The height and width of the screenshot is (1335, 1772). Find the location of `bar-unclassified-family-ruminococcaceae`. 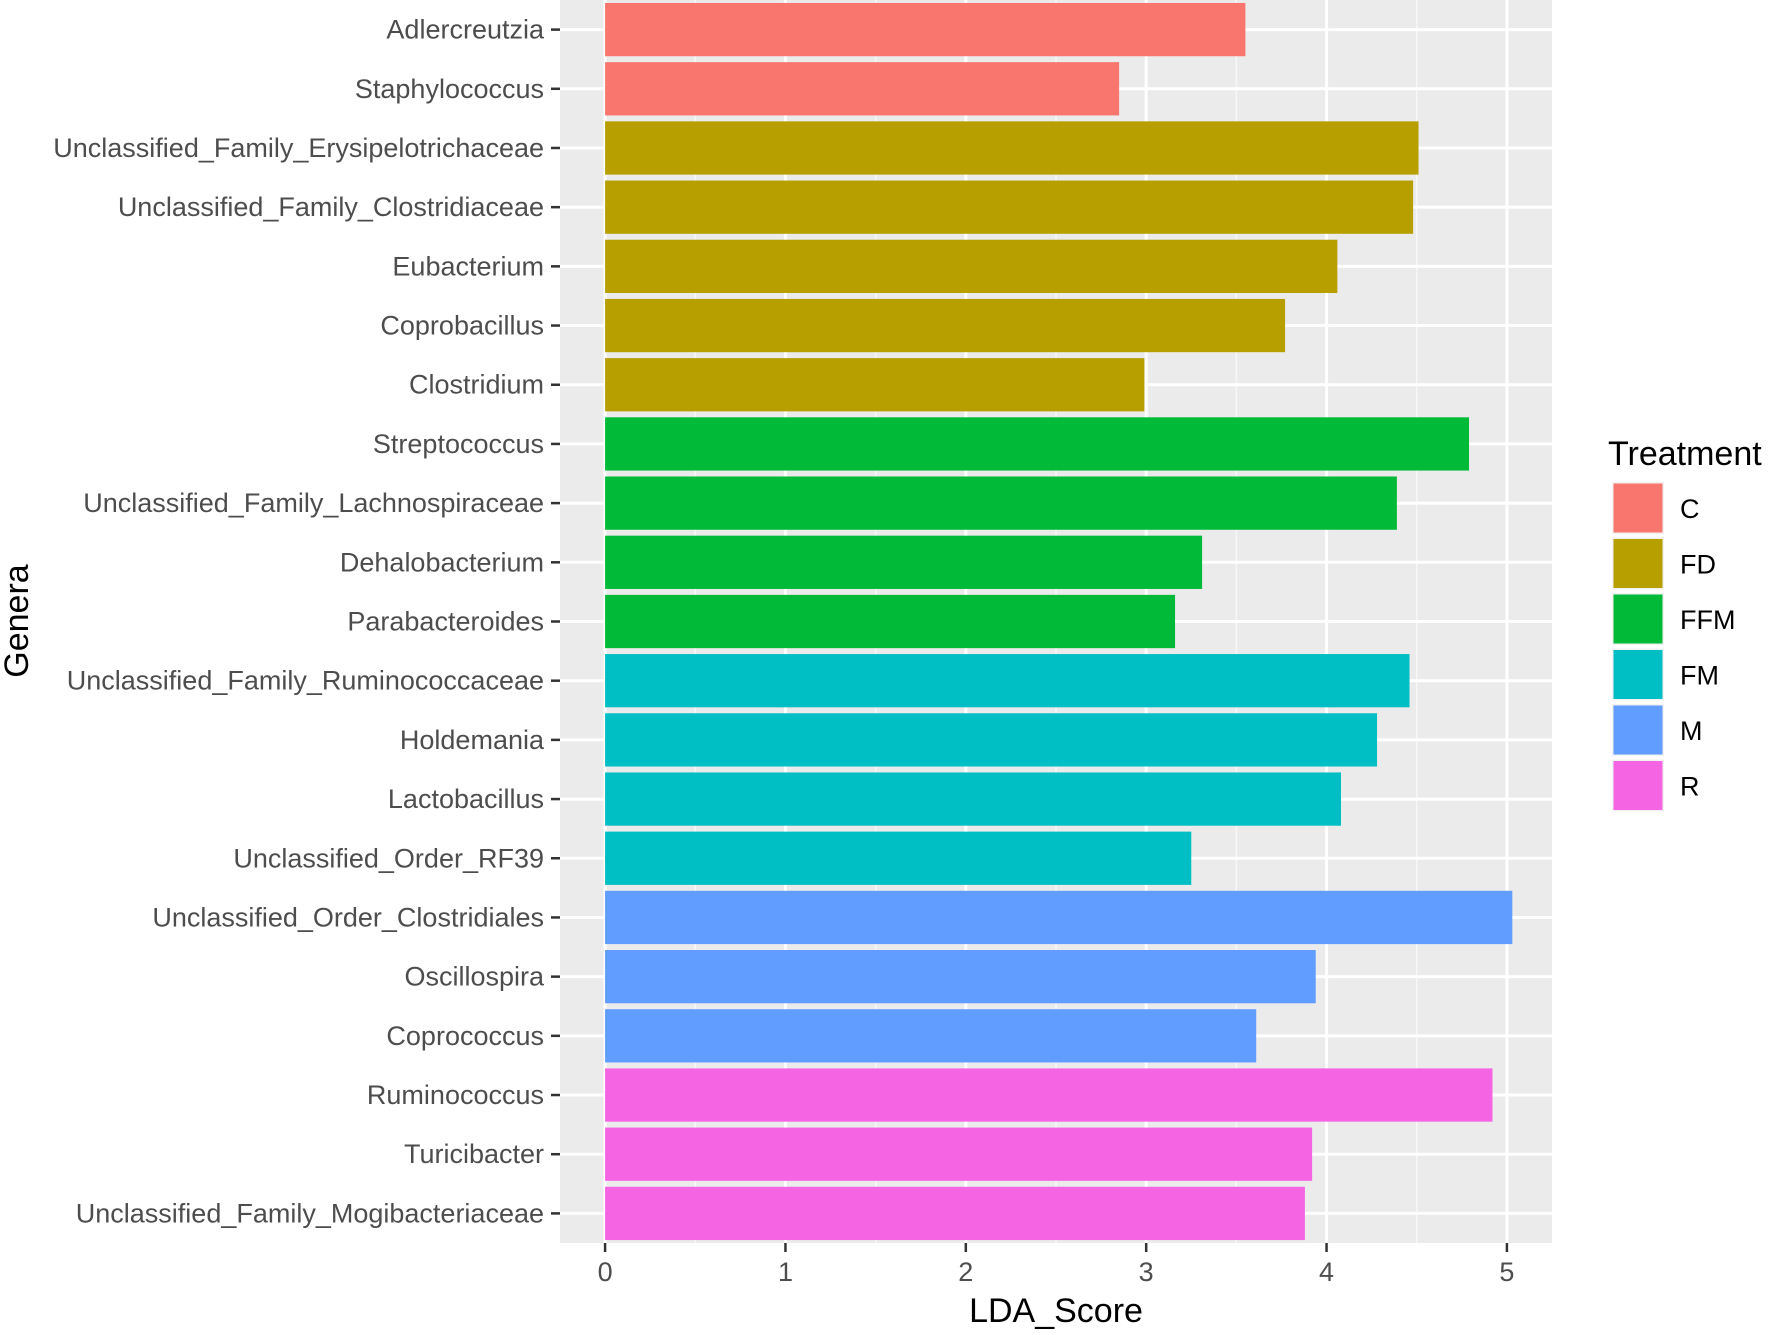

bar-unclassified-family-ruminococcaceae is located at coordinates (1007, 681).